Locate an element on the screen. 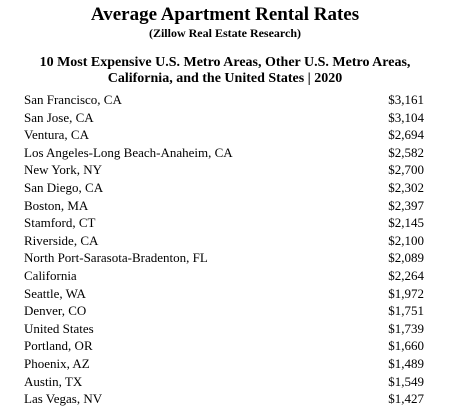  table-row: United States $1,739 is located at coordinates (224, 329).